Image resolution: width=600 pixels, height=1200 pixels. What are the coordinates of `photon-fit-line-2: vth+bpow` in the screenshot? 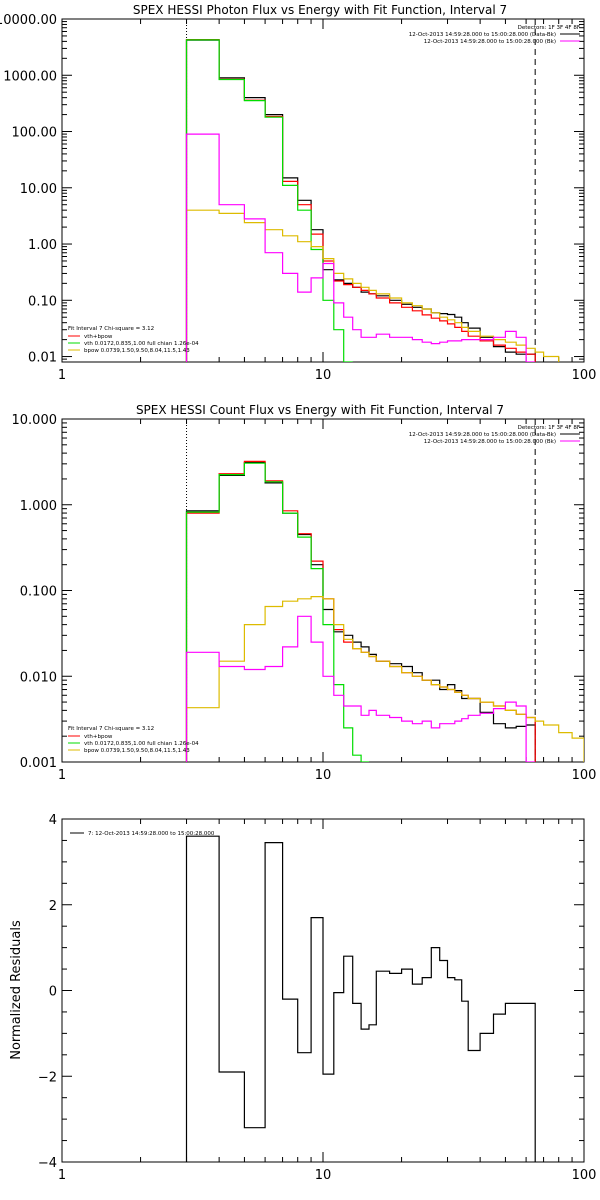 It's located at (98, 337).